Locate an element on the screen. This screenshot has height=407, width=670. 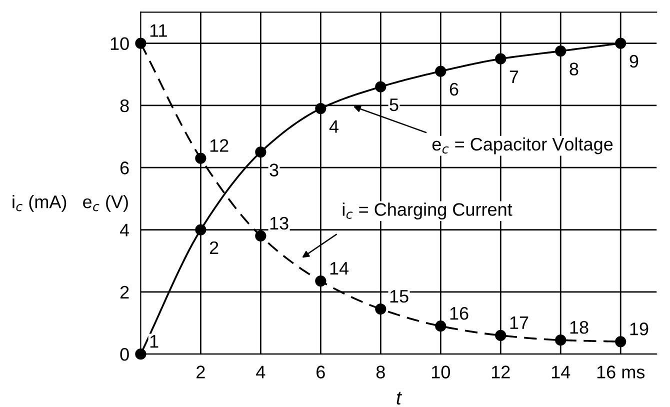
annotation: 13 is located at coordinates (279, 223).